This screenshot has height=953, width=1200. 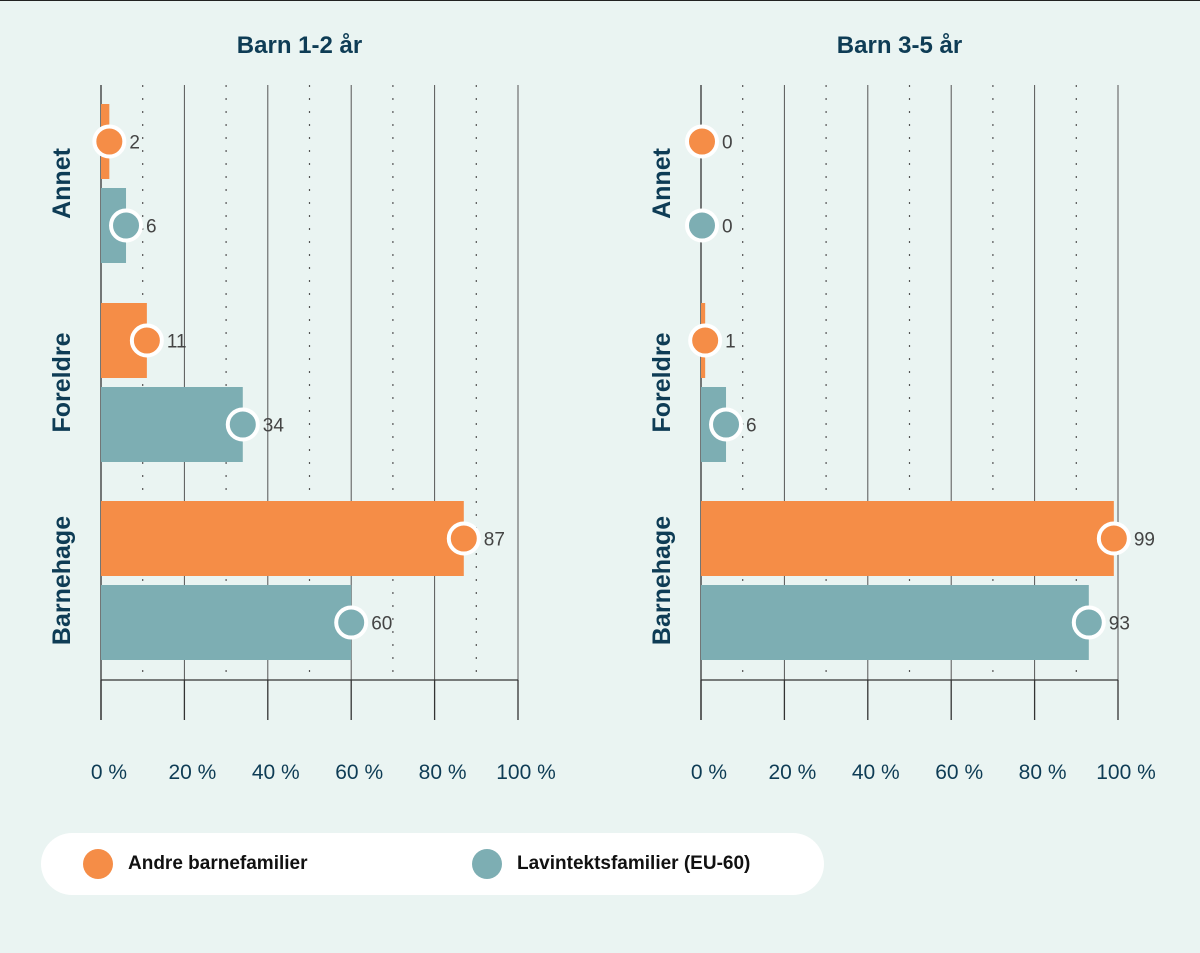 What do you see at coordinates (299, 45) in the screenshot?
I see `chart-title: Barn 1-2 år` at bounding box center [299, 45].